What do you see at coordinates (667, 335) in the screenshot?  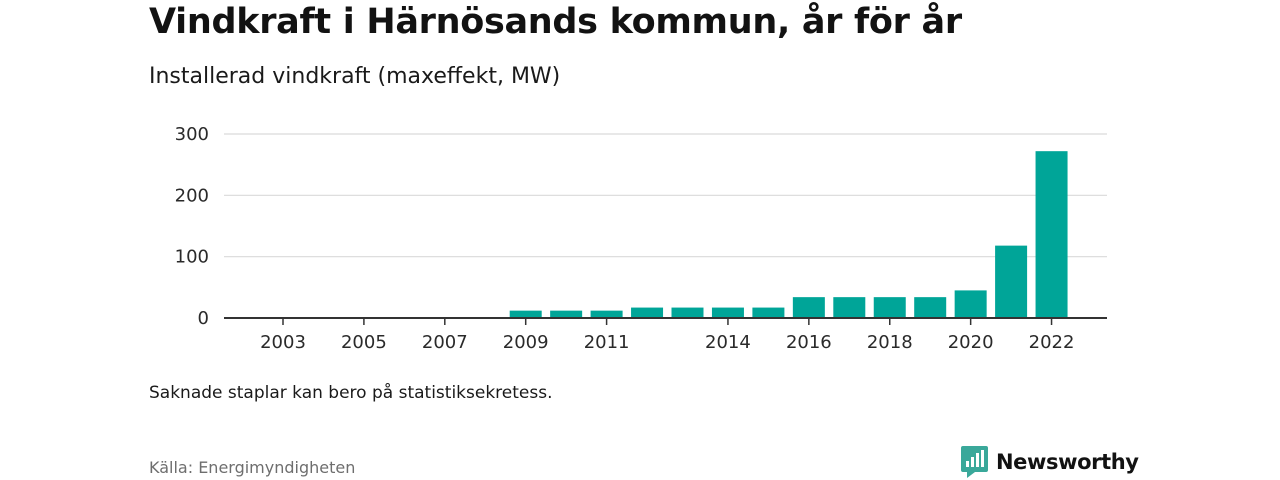 I see `x-axis-ticks: 2003 2005 2007 2009 2011 2014 2016 2018 2020 2022` at bounding box center [667, 335].